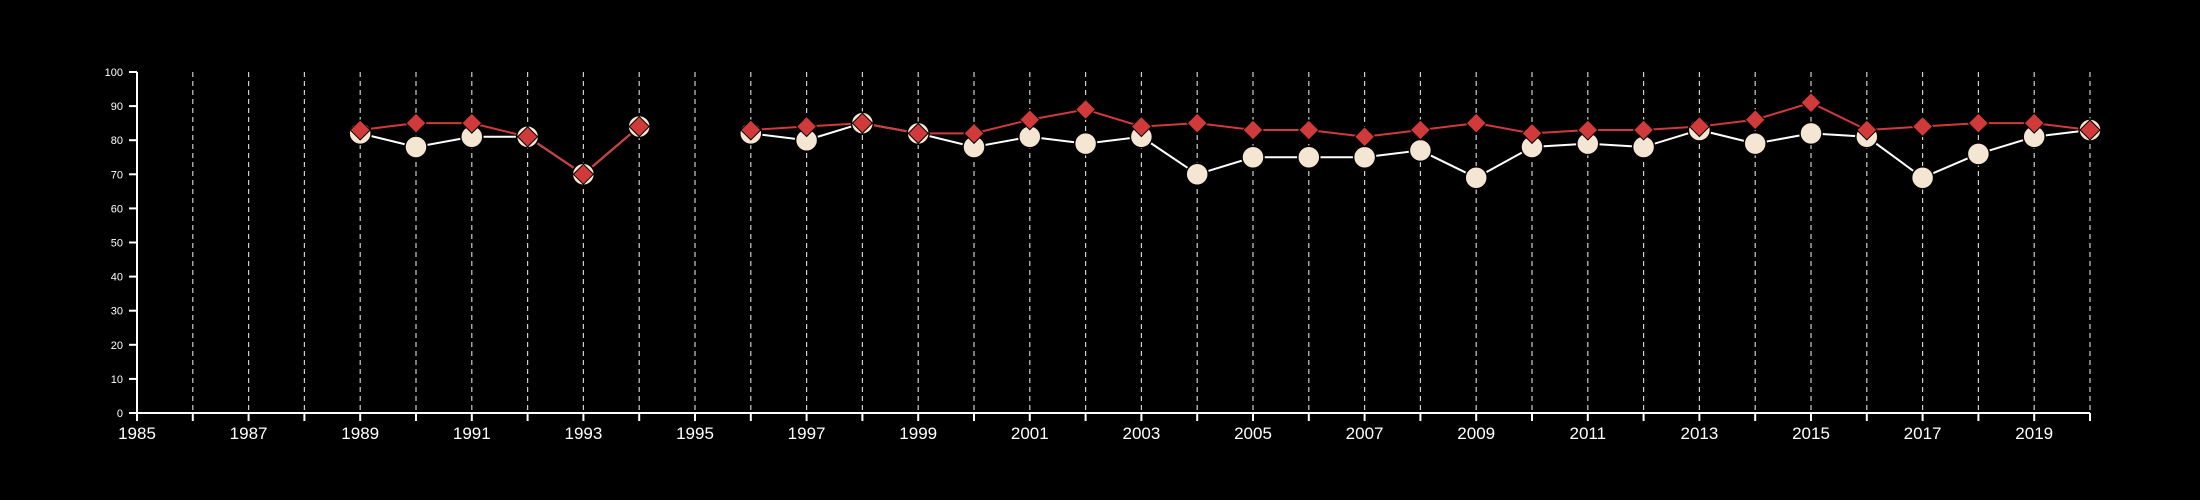  Describe the element at coordinates (472, 433) in the screenshot. I see `x-tick-label: 1991` at that location.